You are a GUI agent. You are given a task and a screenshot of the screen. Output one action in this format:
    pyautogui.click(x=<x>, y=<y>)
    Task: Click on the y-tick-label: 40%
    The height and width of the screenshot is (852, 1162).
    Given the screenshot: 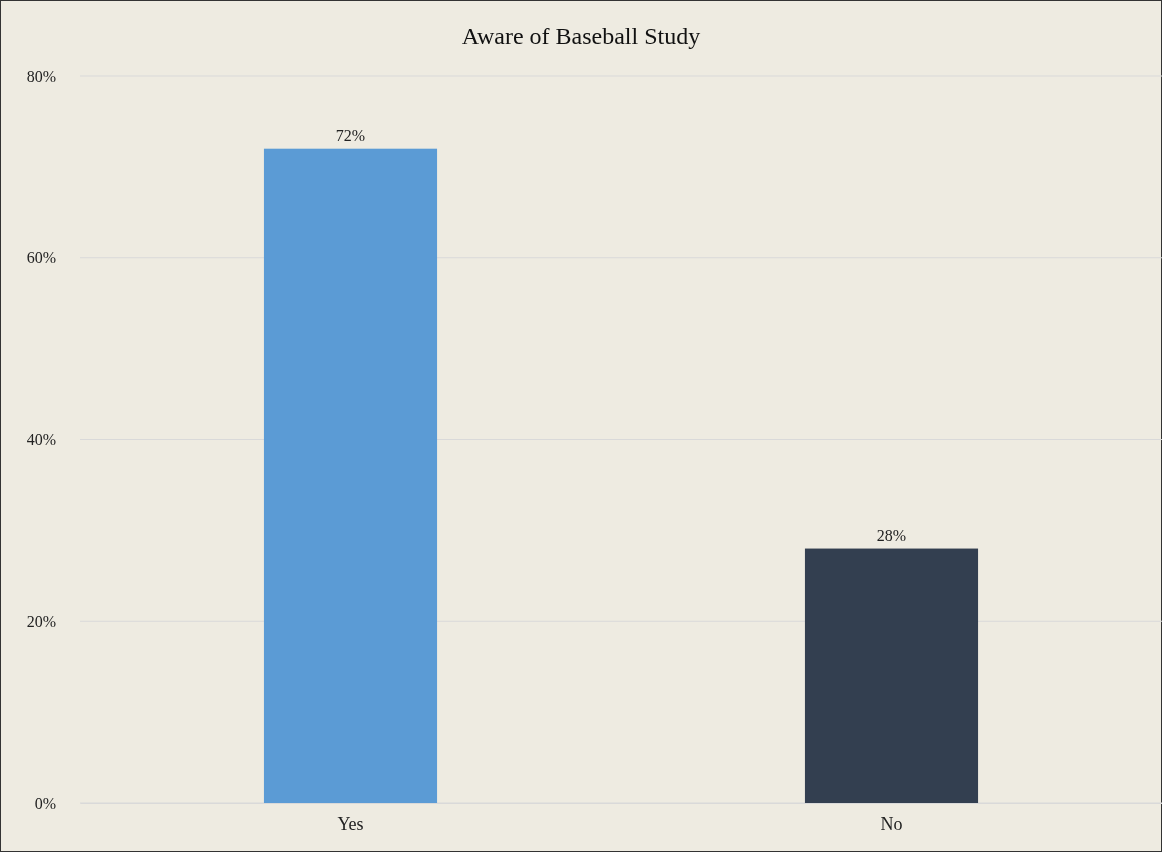 What is the action you would take?
    pyautogui.click(x=41, y=440)
    